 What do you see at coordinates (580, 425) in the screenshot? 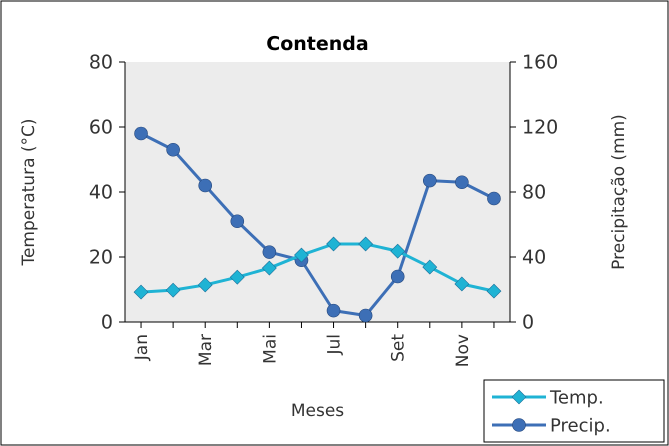
I see `legend-label: Precip.` at bounding box center [580, 425].